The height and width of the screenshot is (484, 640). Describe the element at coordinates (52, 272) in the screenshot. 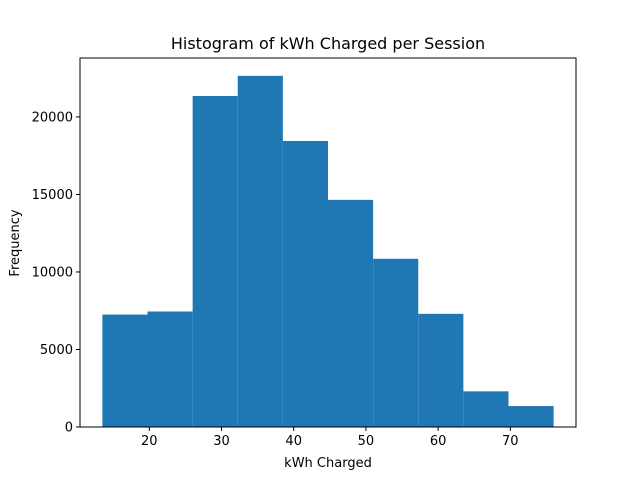

I see `y-tick-label: 10000` at that location.